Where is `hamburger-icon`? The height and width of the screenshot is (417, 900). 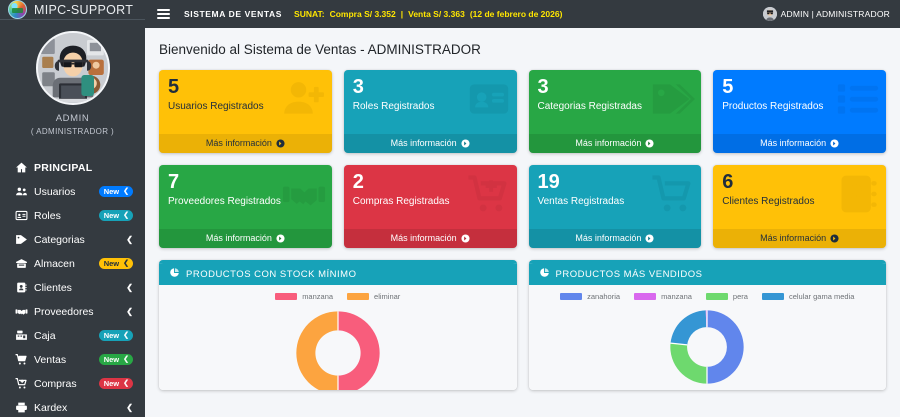
hamburger-icon is located at coordinates (163, 14).